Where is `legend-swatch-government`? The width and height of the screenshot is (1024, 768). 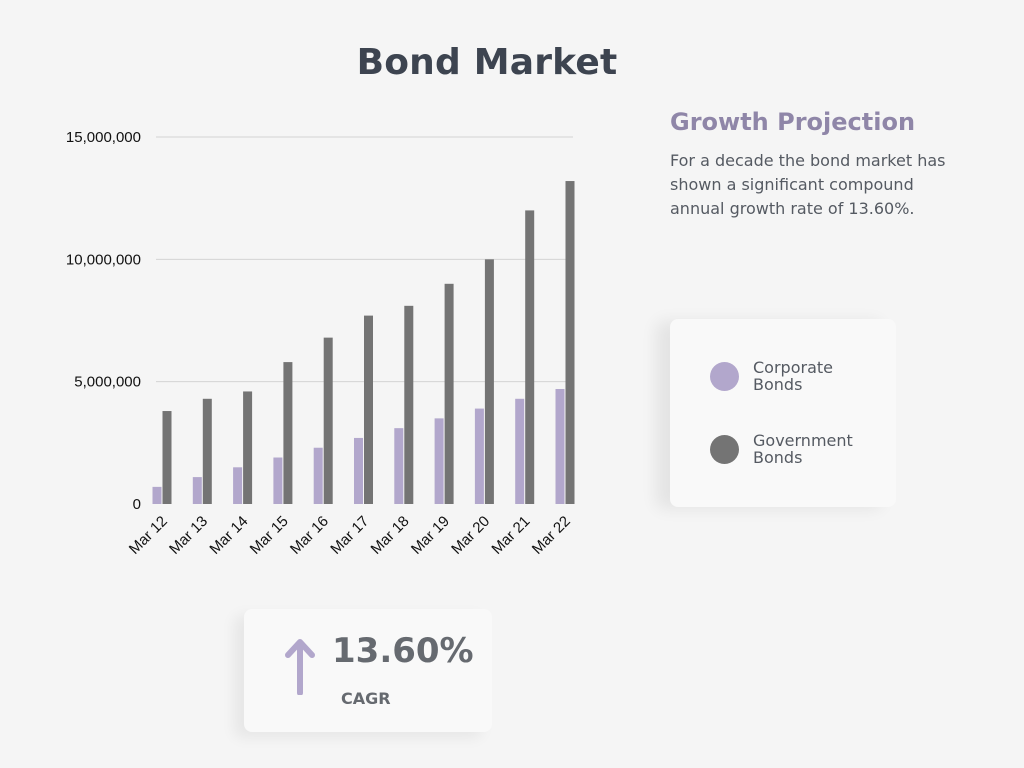 legend-swatch-government is located at coordinates (724, 449).